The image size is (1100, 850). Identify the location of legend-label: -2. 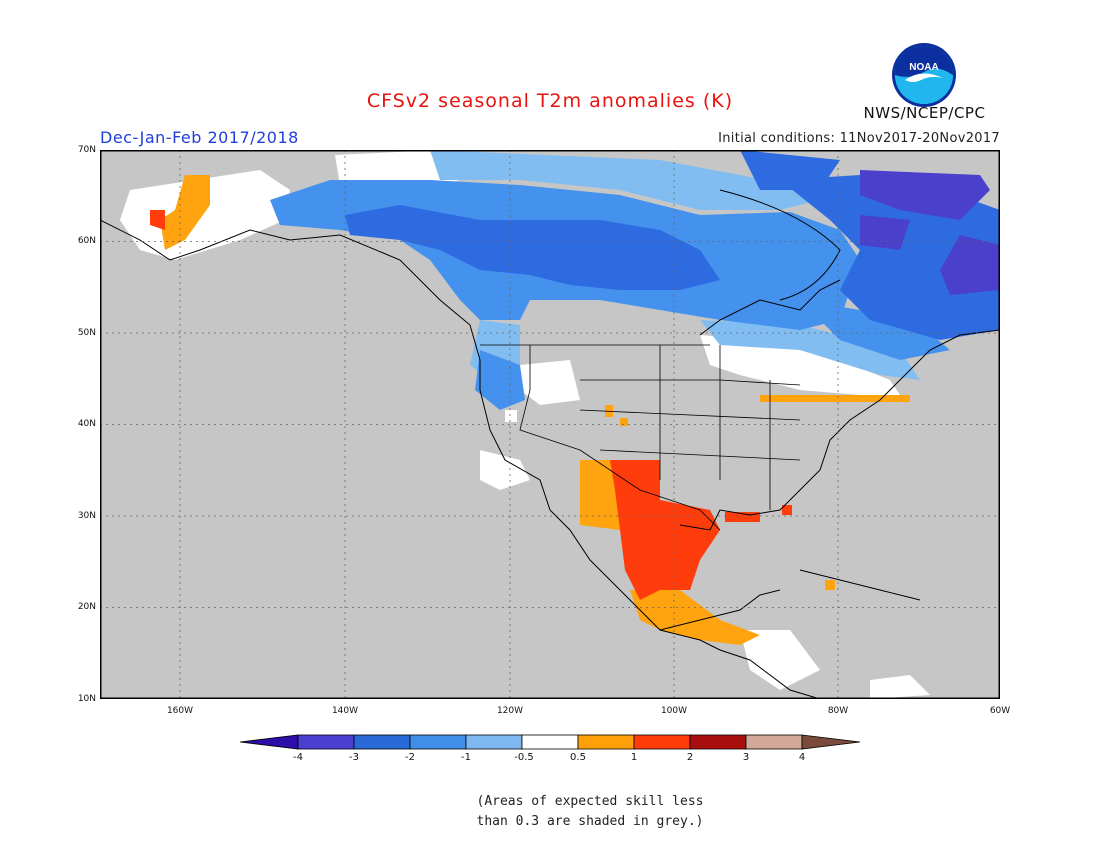
(410, 757).